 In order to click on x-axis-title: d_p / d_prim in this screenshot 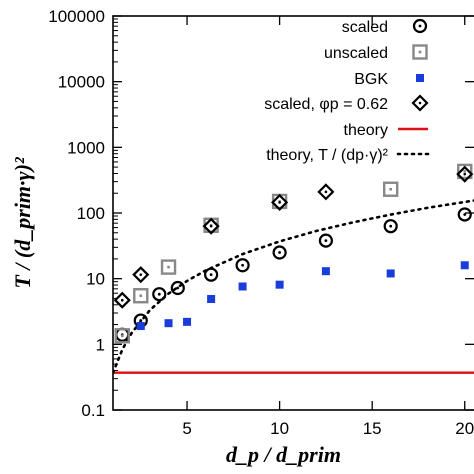, I will do `click(283, 454)`.